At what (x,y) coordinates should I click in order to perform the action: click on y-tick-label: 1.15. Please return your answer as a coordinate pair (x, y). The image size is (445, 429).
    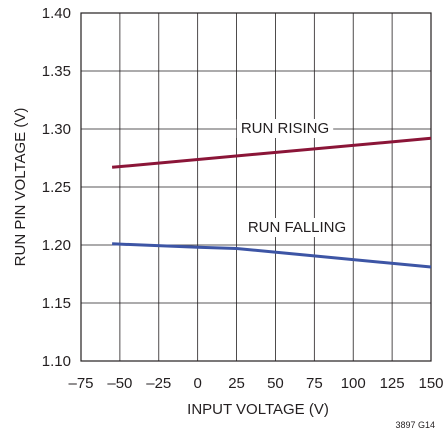
    Looking at the image, I should click on (56, 303).